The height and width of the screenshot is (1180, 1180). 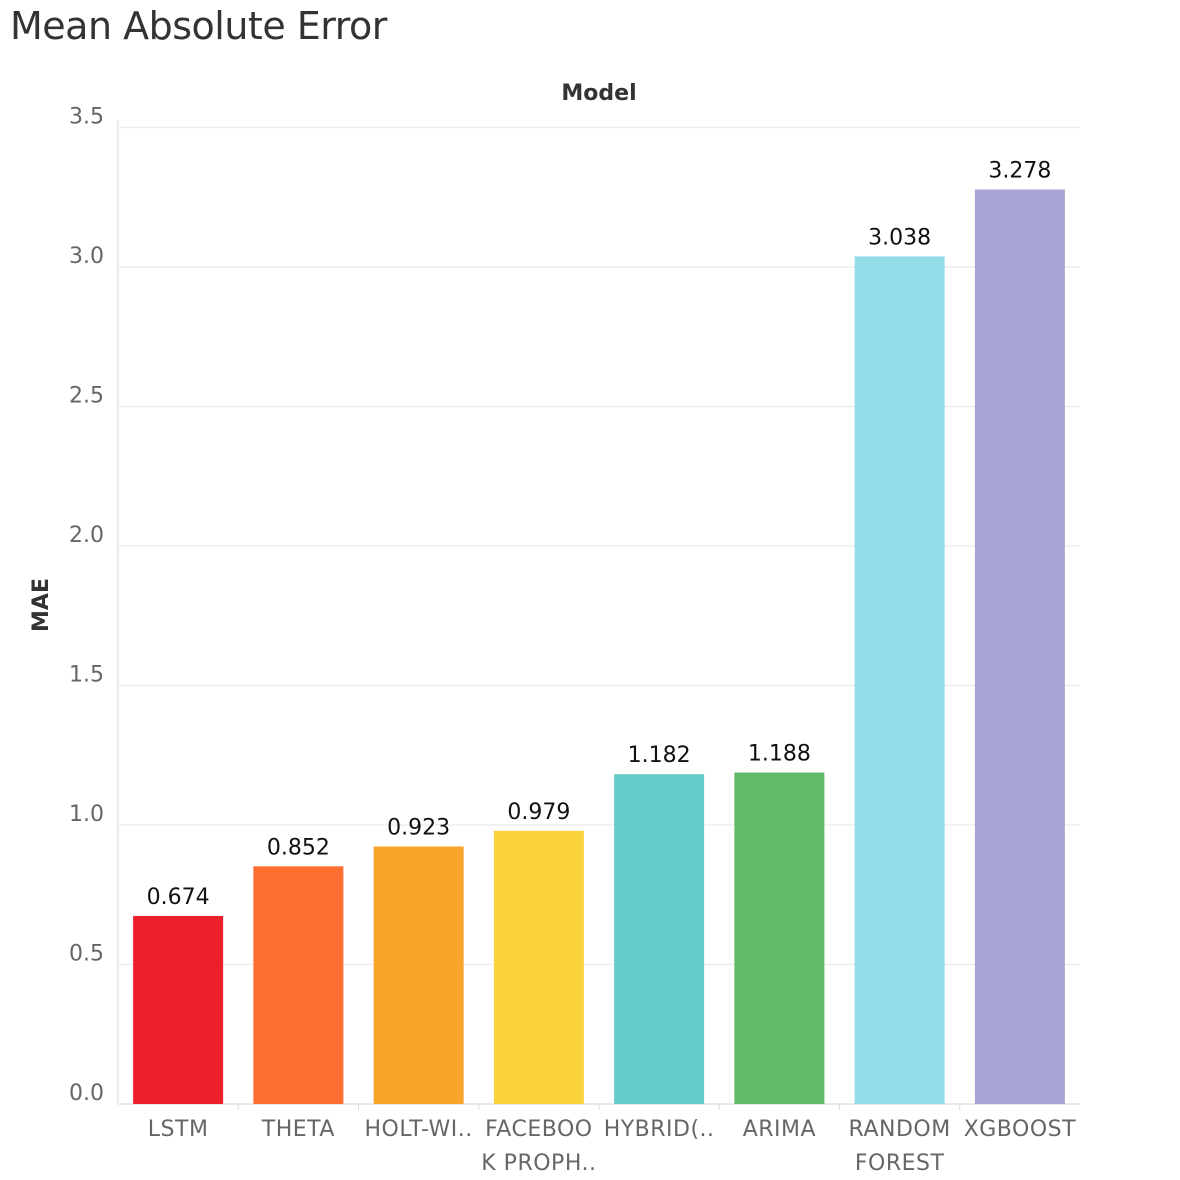 I want to click on y-tick-label: 1.0, so click(x=86, y=814).